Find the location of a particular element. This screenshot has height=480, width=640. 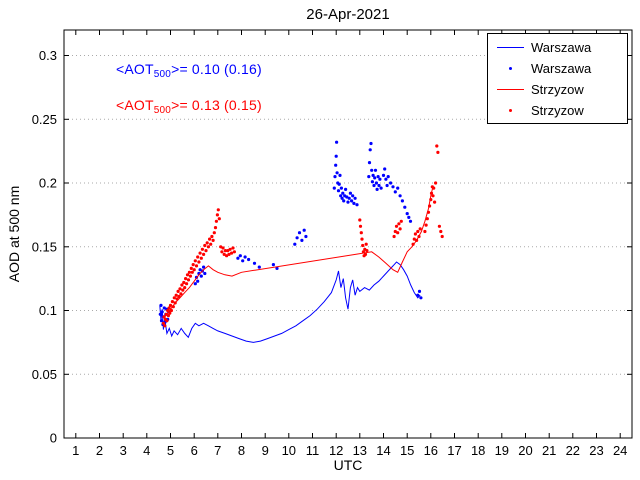

y-tick-label: 0.2 is located at coordinates (48, 183).